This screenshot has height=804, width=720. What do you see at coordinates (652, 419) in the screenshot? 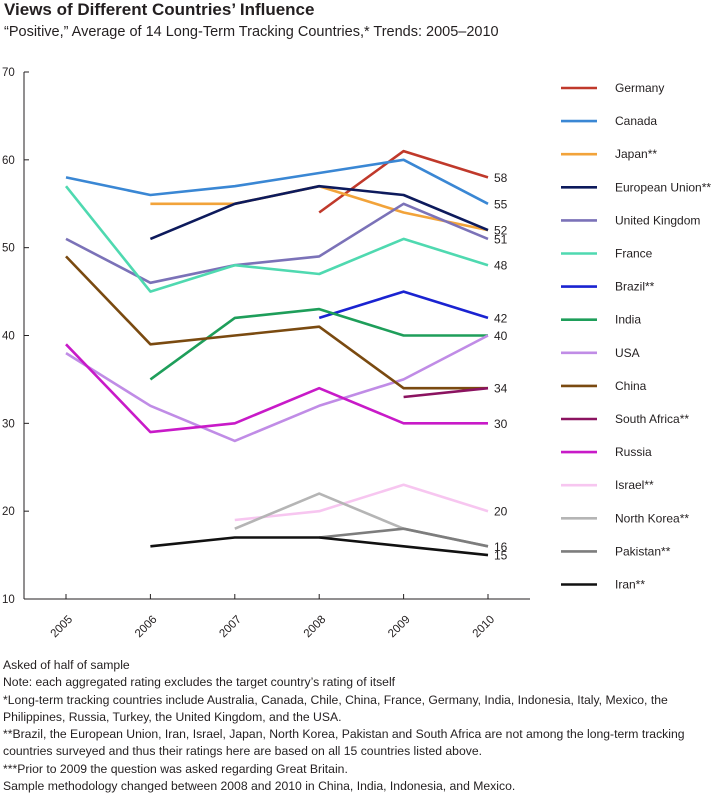
I see `legend-label: South Africa**` at bounding box center [652, 419].